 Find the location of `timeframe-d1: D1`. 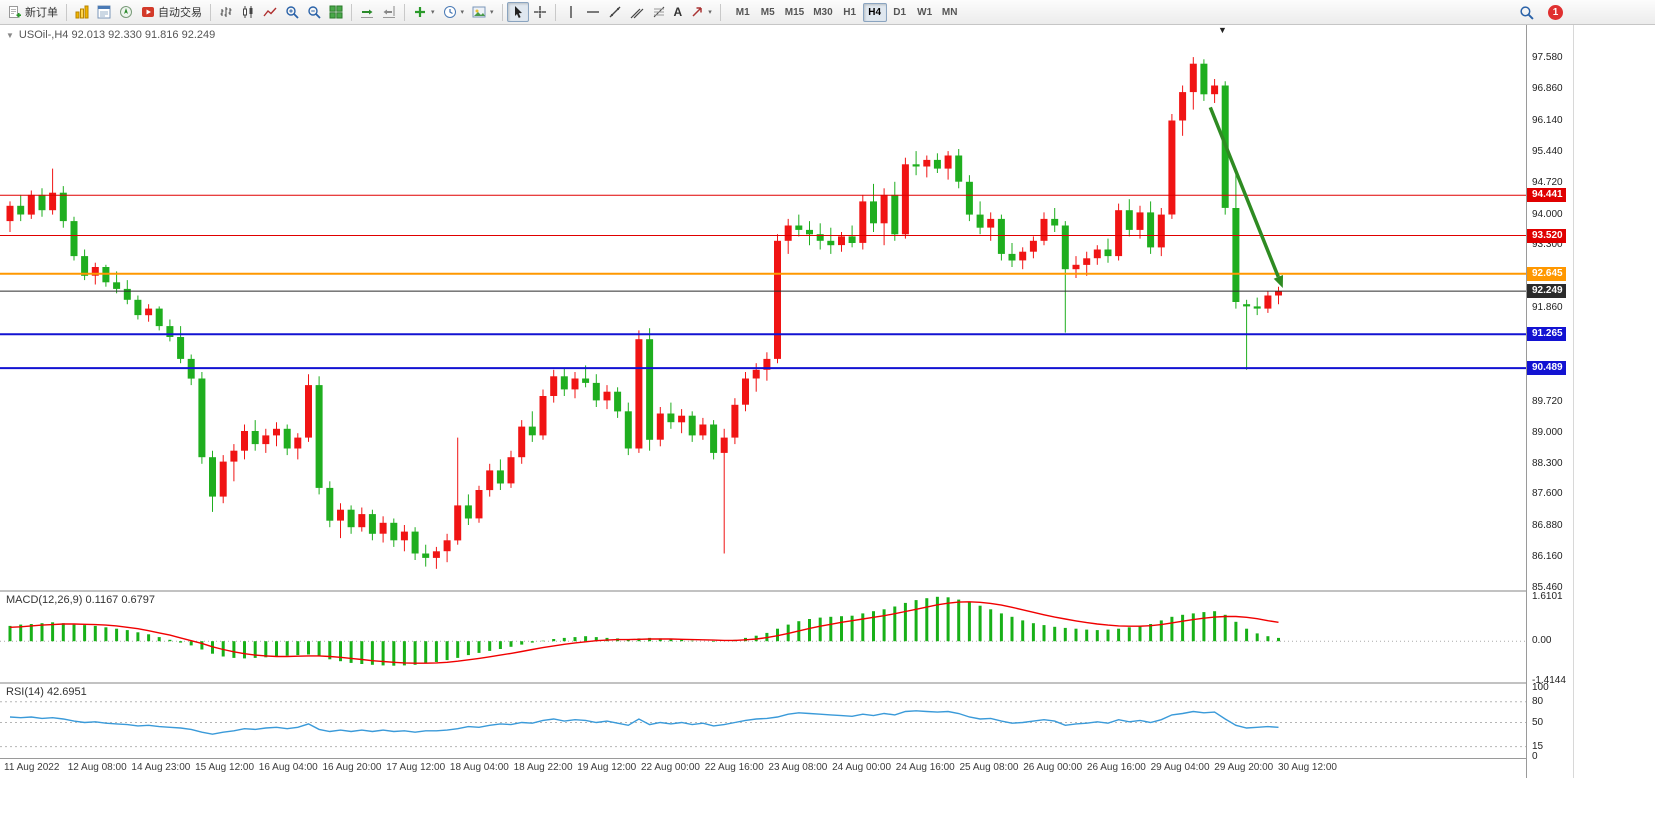

timeframe-d1: D1 is located at coordinates (900, 12).